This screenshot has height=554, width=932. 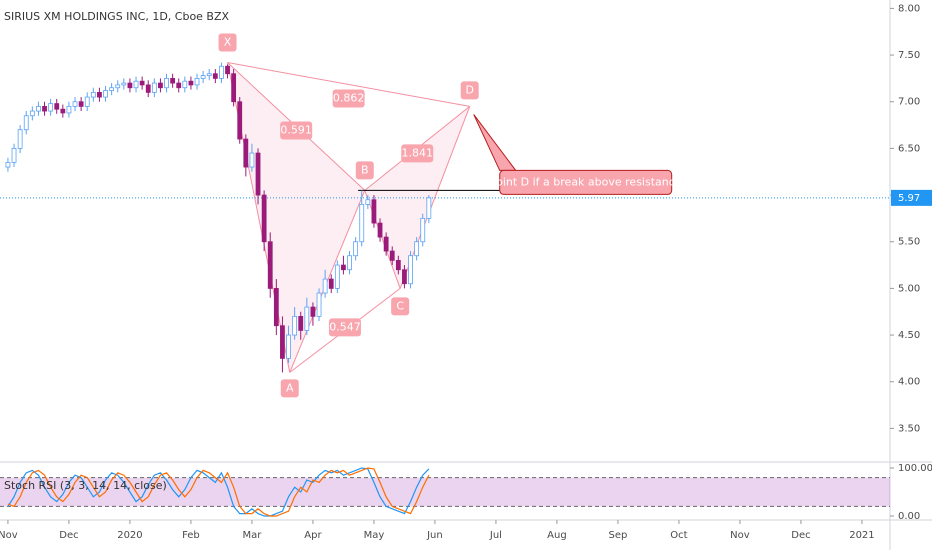 What do you see at coordinates (296, 217) in the screenshot?
I see `pattern-fill` at bounding box center [296, 217].